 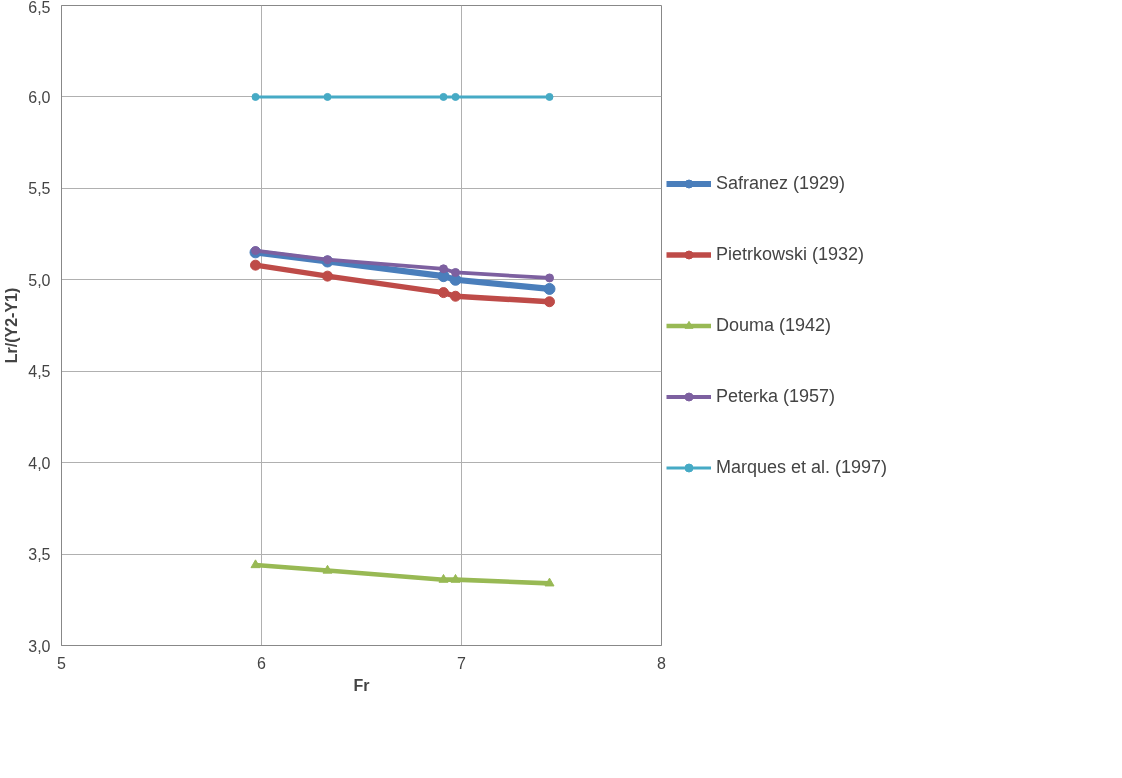 What do you see at coordinates (781, 183) in the screenshot?
I see `legend-label: Safranez (1929)` at bounding box center [781, 183].